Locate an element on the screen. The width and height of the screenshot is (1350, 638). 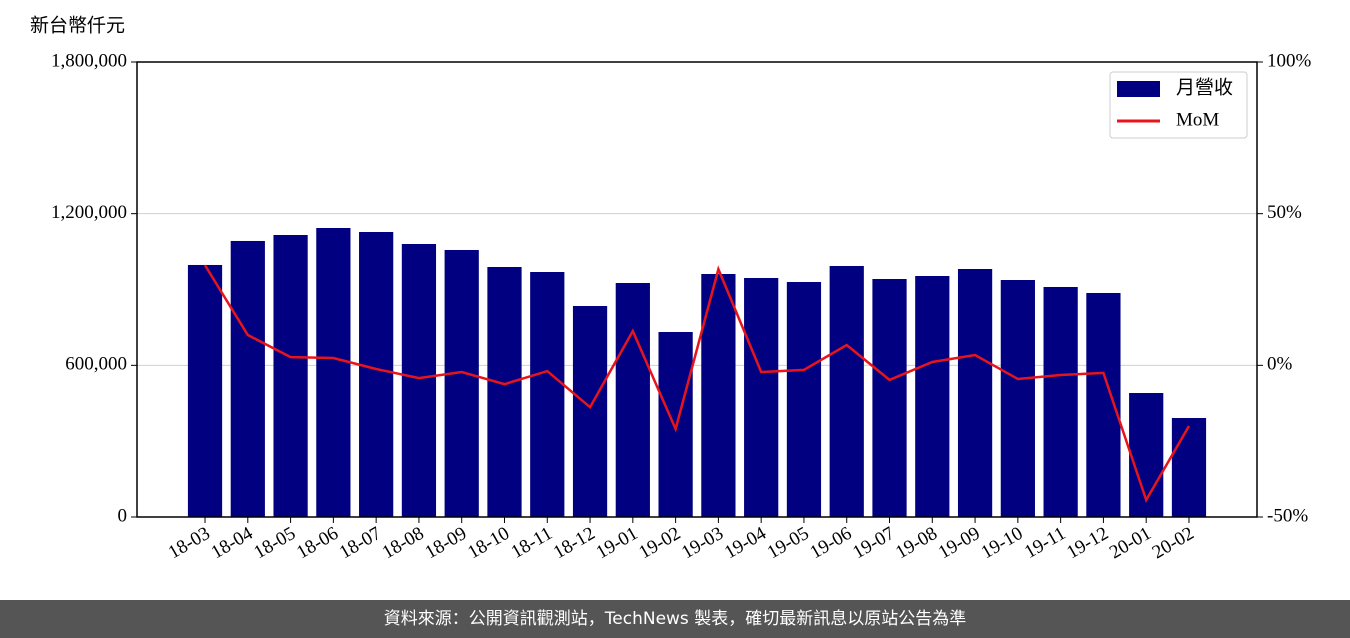
x-tick-label: 18-09 is located at coordinates (445, 543).